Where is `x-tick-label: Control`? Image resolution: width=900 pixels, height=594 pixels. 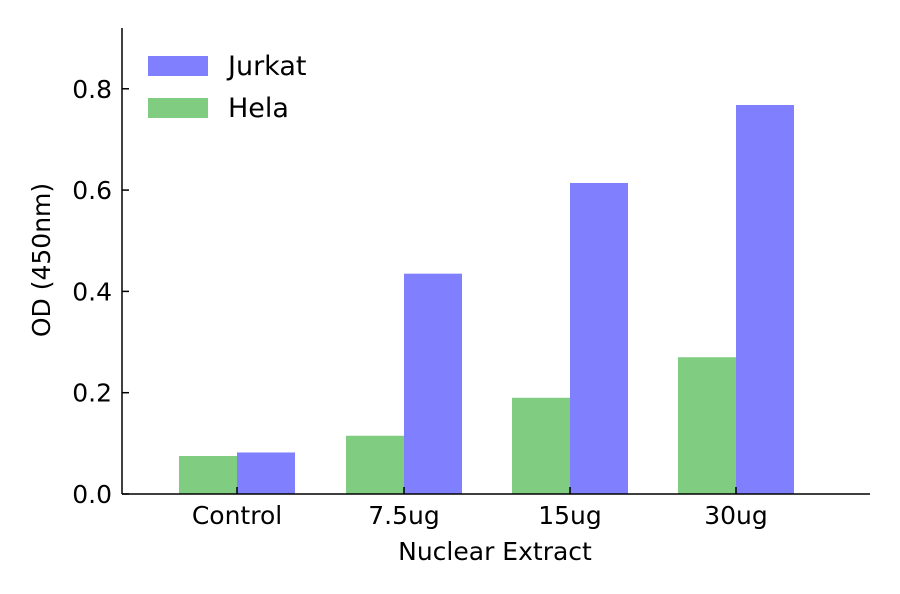
x-tick-label: Control is located at coordinates (237, 515).